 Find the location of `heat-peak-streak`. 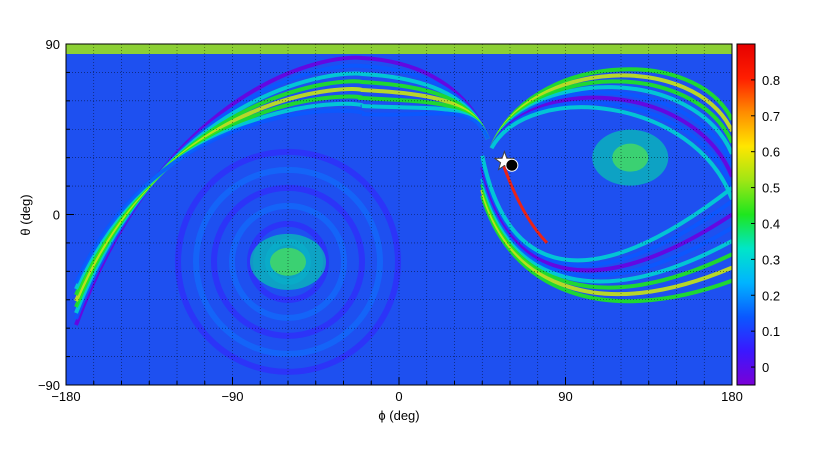

heat-peak-streak is located at coordinates (524, 200).